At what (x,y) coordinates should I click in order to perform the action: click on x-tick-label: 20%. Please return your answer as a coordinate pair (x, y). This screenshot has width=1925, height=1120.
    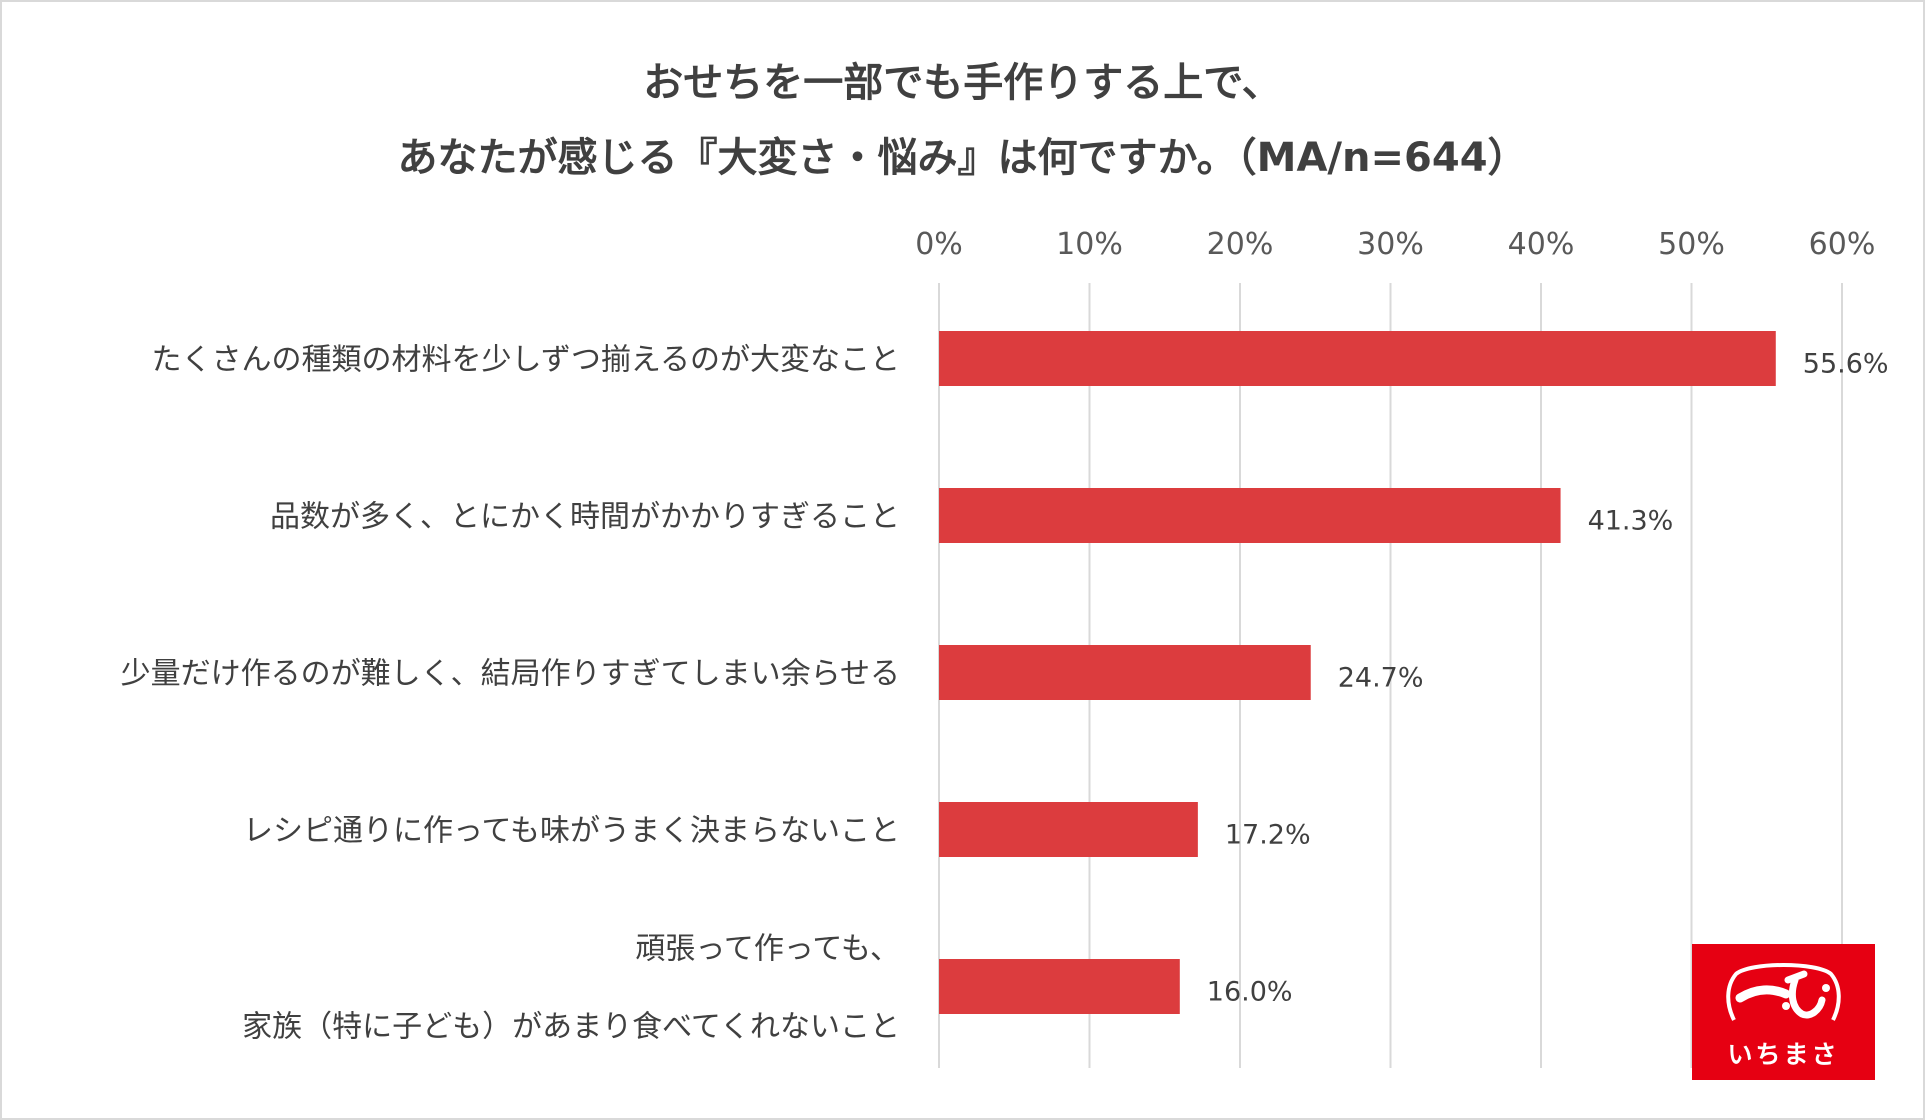
    Looking at the image, I should click on (1240, 244).